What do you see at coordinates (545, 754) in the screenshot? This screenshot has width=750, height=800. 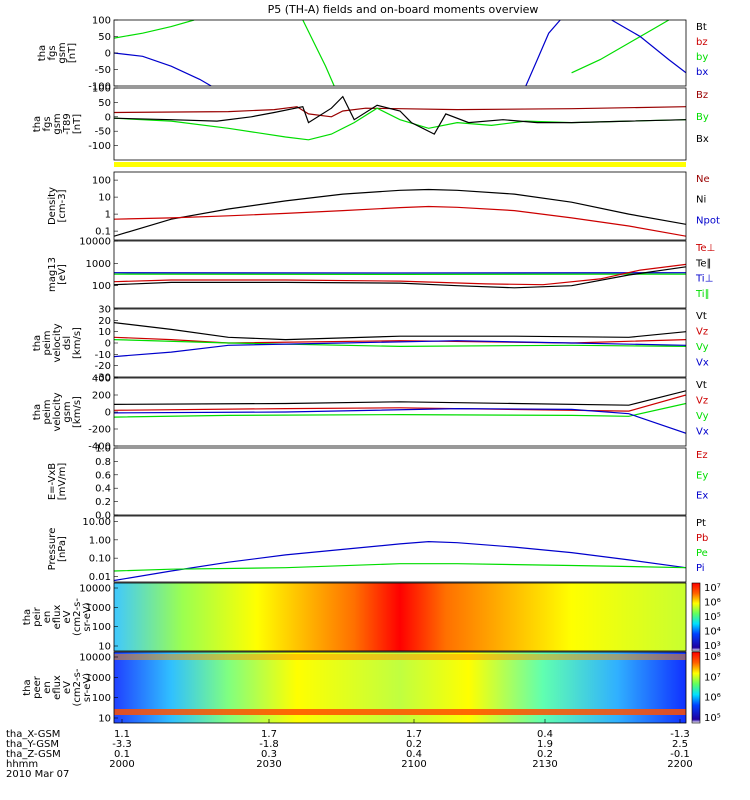 I see `x-axis-value: 0.2` at bounding box center [545, 754].